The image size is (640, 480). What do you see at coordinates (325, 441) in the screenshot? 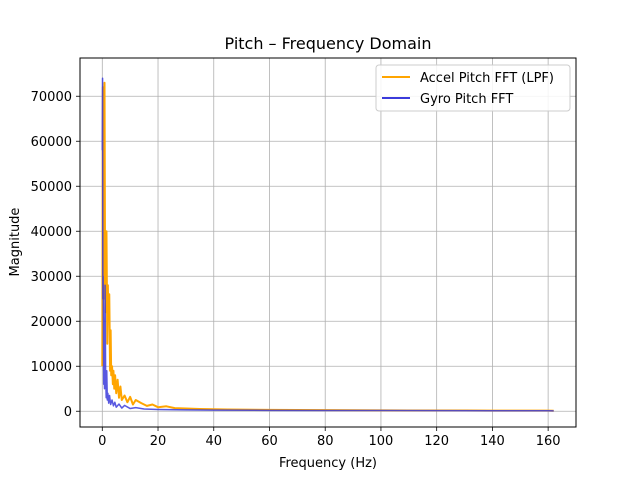
I see `x-tick-label: 80` at bounding box center [325, 441].